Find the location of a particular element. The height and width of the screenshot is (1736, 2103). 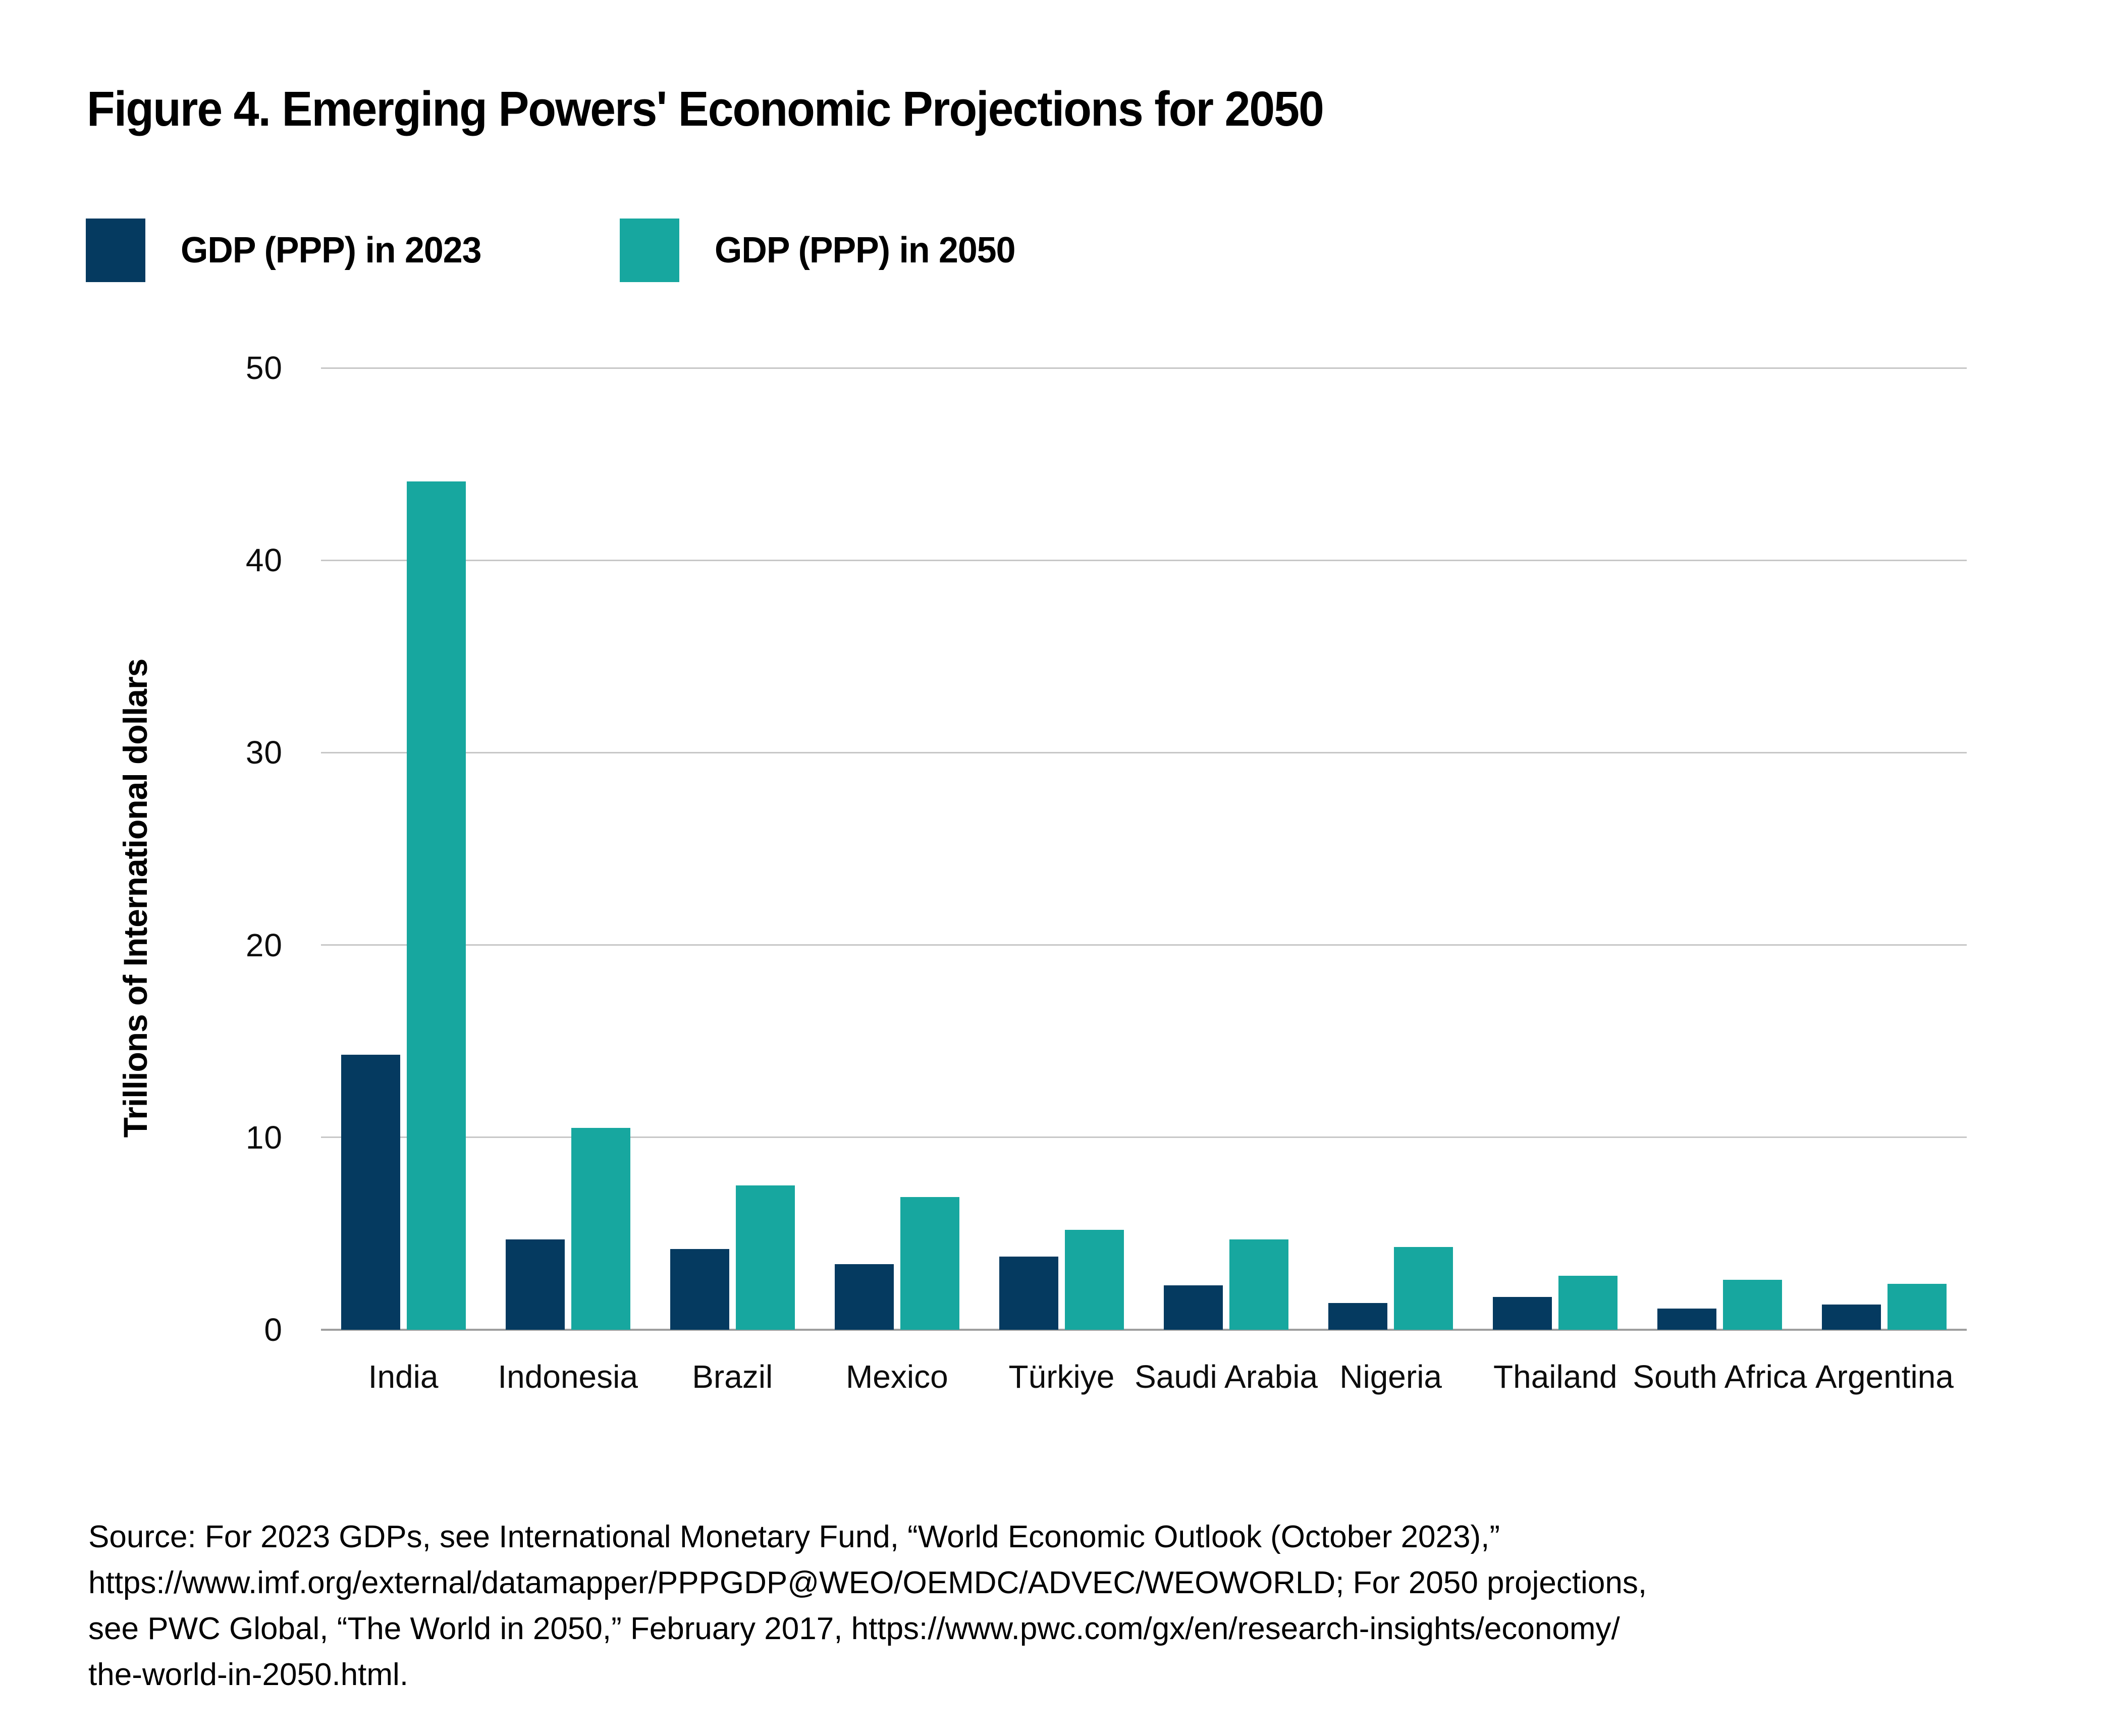

category-label-saudi-arabia: Saudi Arabia is located at coordinates (1226, 1377).